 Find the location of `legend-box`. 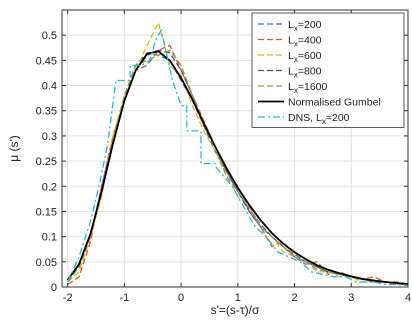

legend-box is located at coordinates (328, 70).